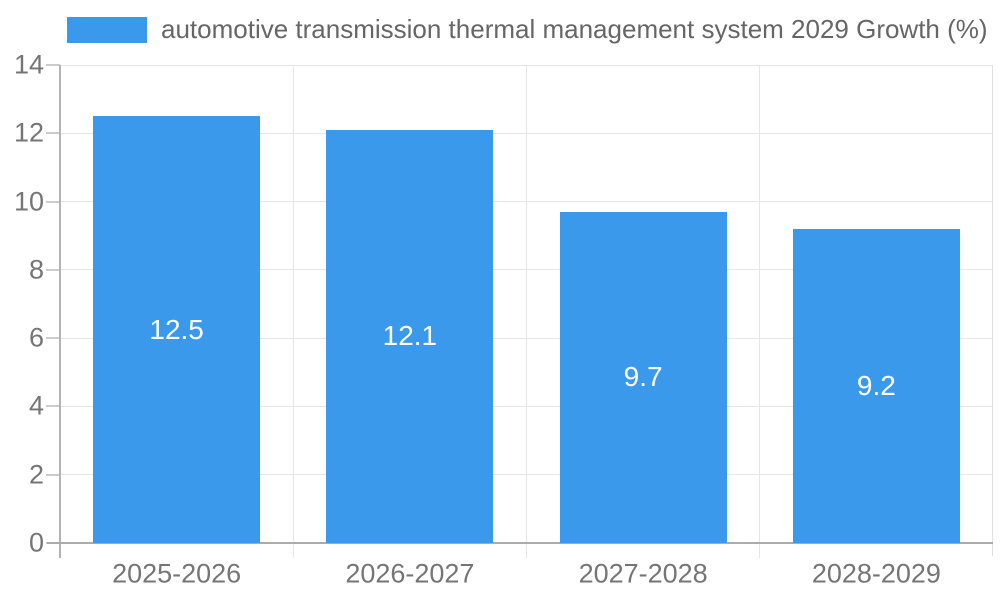 The image size is (1000, 600). What do you see at coordinates (107, 29) in the screenshot?
I see `legend-swatch-icon` at bounding box center [107, 29].